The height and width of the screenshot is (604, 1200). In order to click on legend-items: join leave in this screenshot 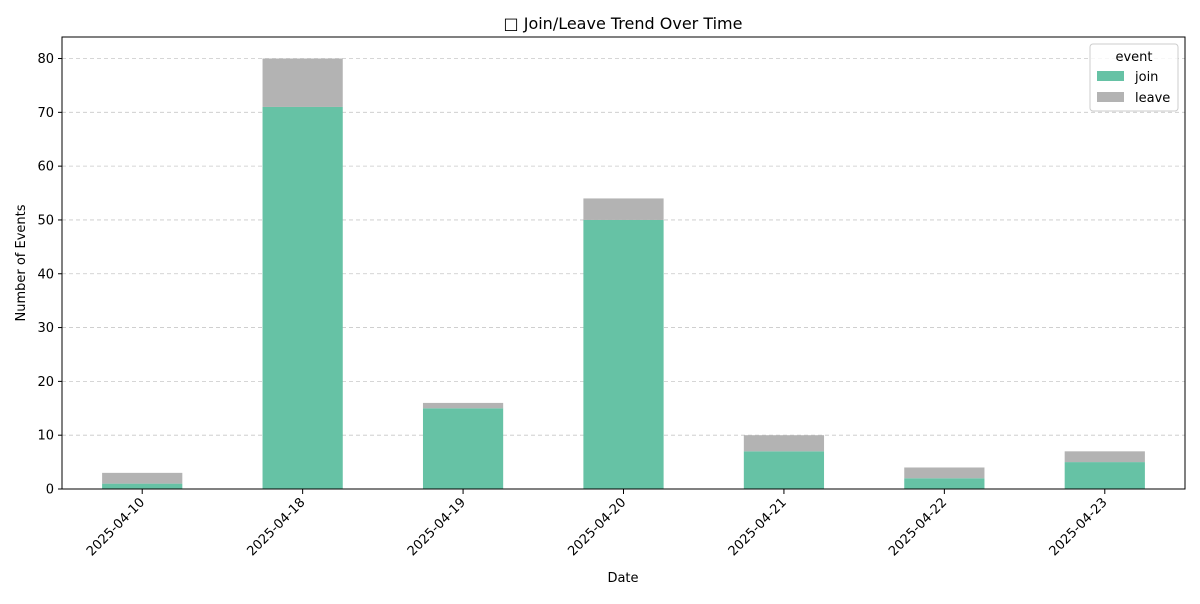, I will do `click(1133, 88)`.